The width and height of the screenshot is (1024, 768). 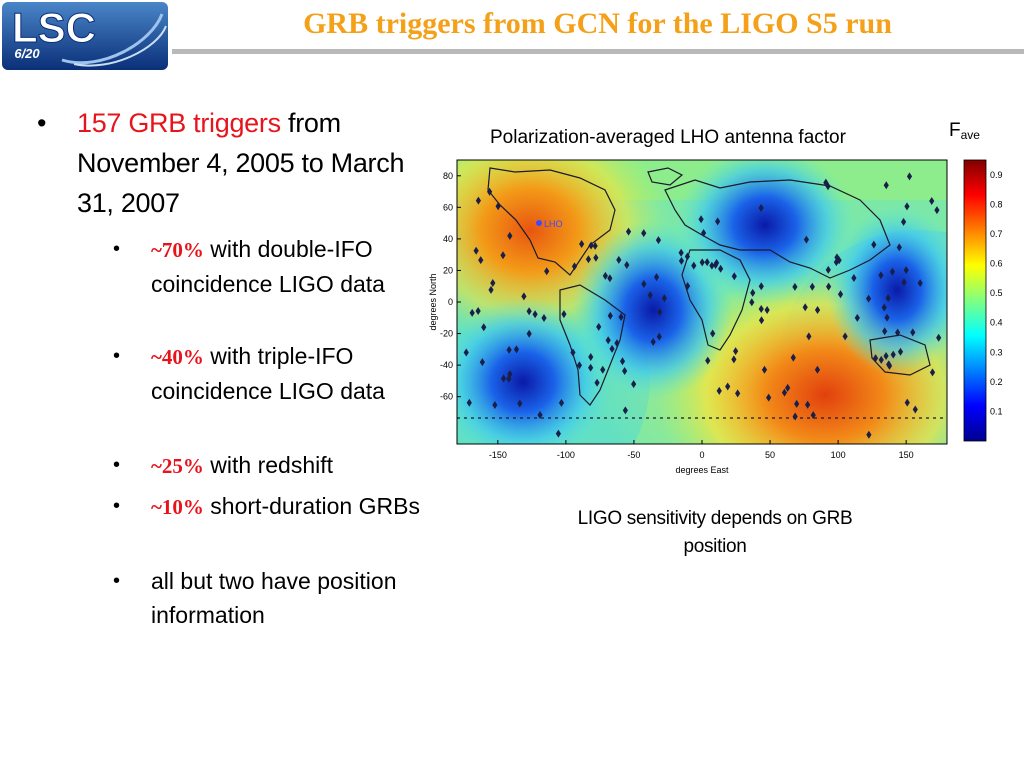 What do you see at coordinates (268, 266) in the screenshot?
I see `sub-bullet-text: with double-IFO coincidence LIGO data` at bounding box center [268, 266].